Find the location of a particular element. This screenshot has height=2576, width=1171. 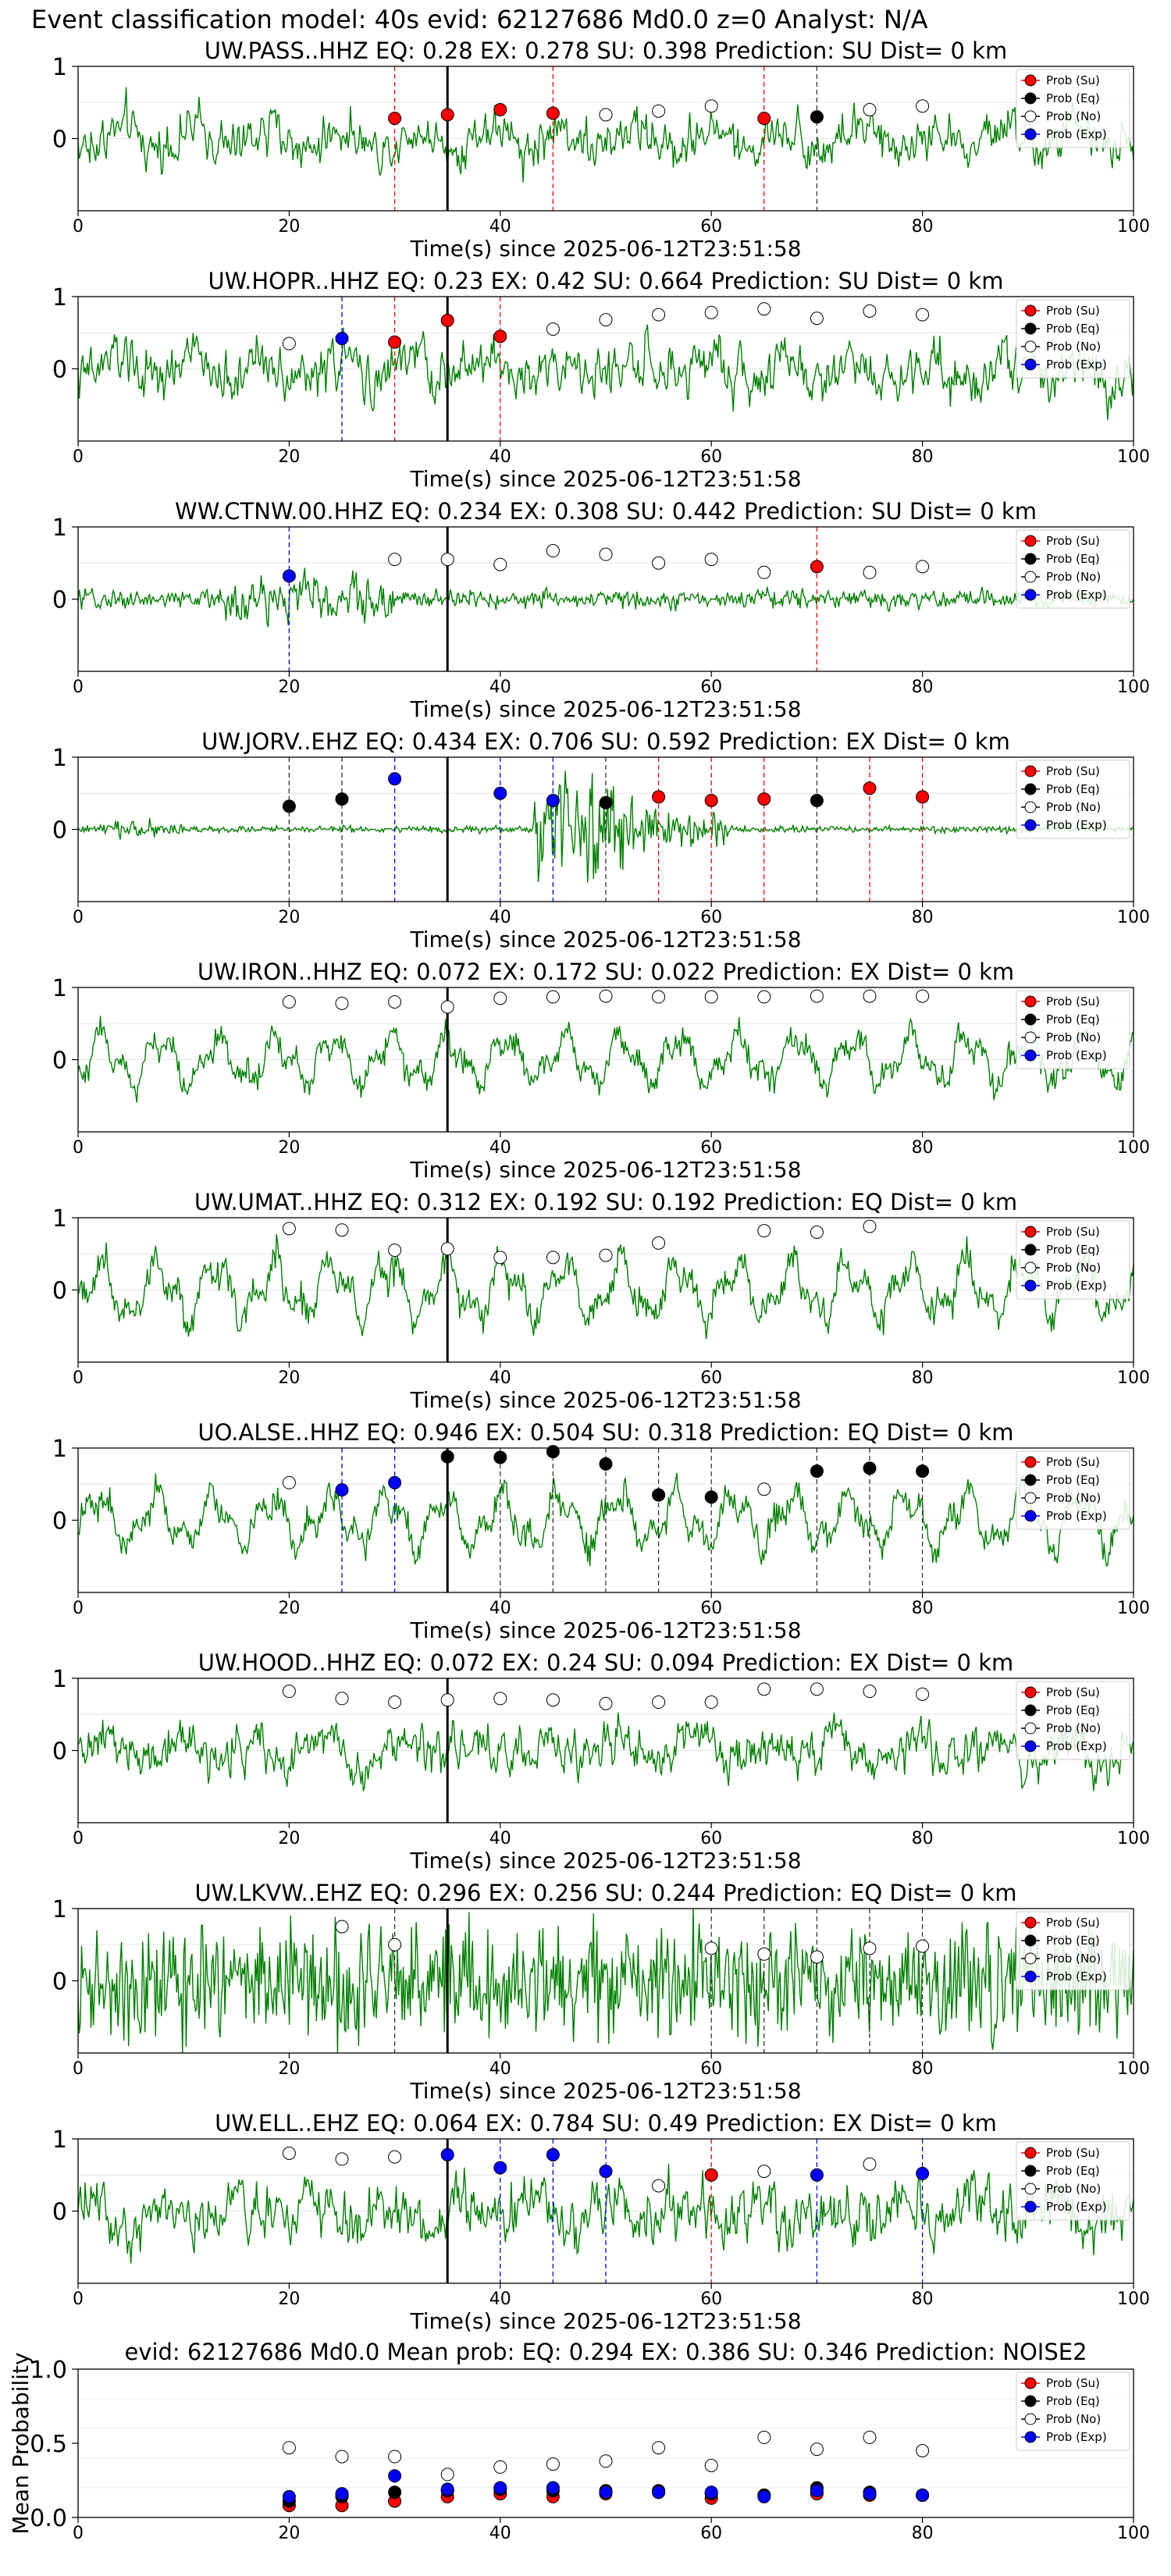

x-axis-label: Time(s) since 2025-06-12T23:51:58 is located at coordinates (605, 2091).